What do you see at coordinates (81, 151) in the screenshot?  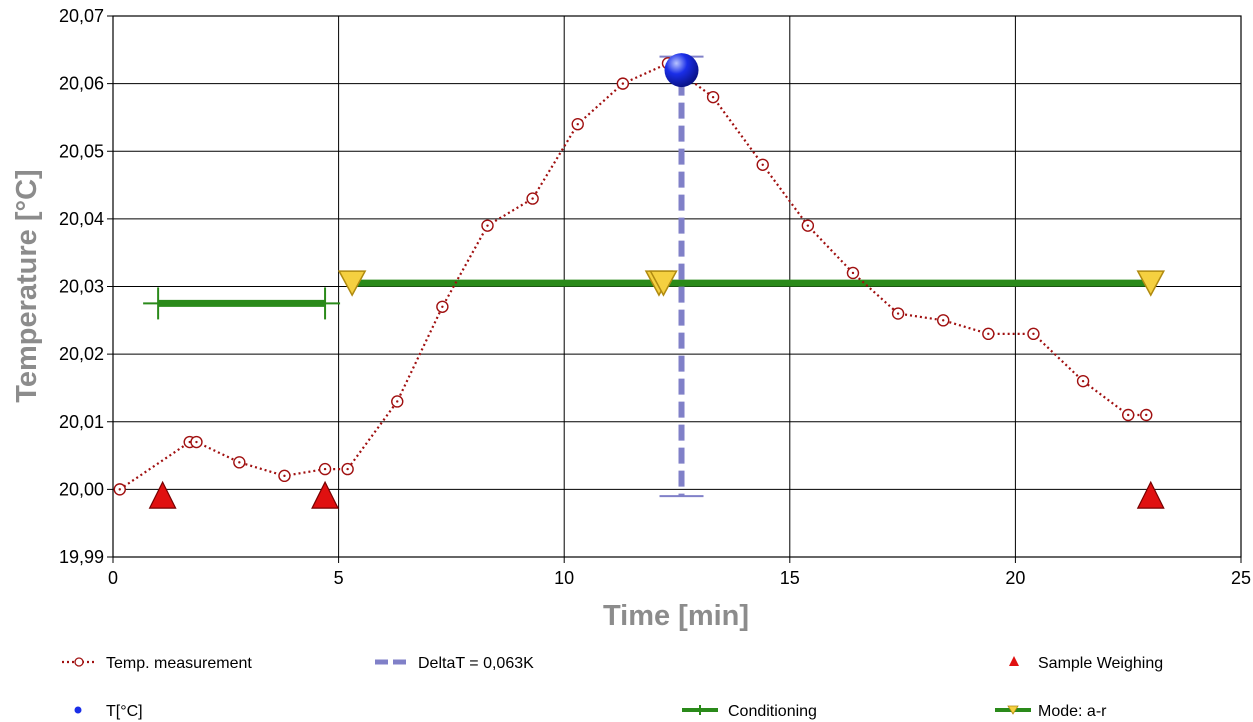 I see `y-tick-label: 20,05` at bounding box center [81, 151].